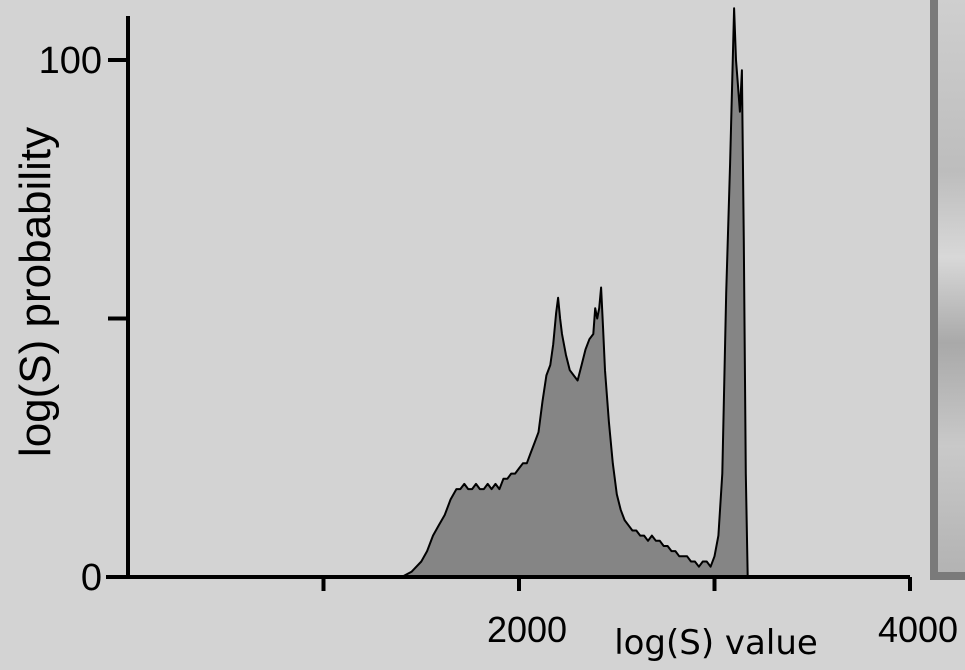 The height and width of the screenshot is (670, 965). I want to click on y-axis-title: log(S) probability, so click(35, 292).